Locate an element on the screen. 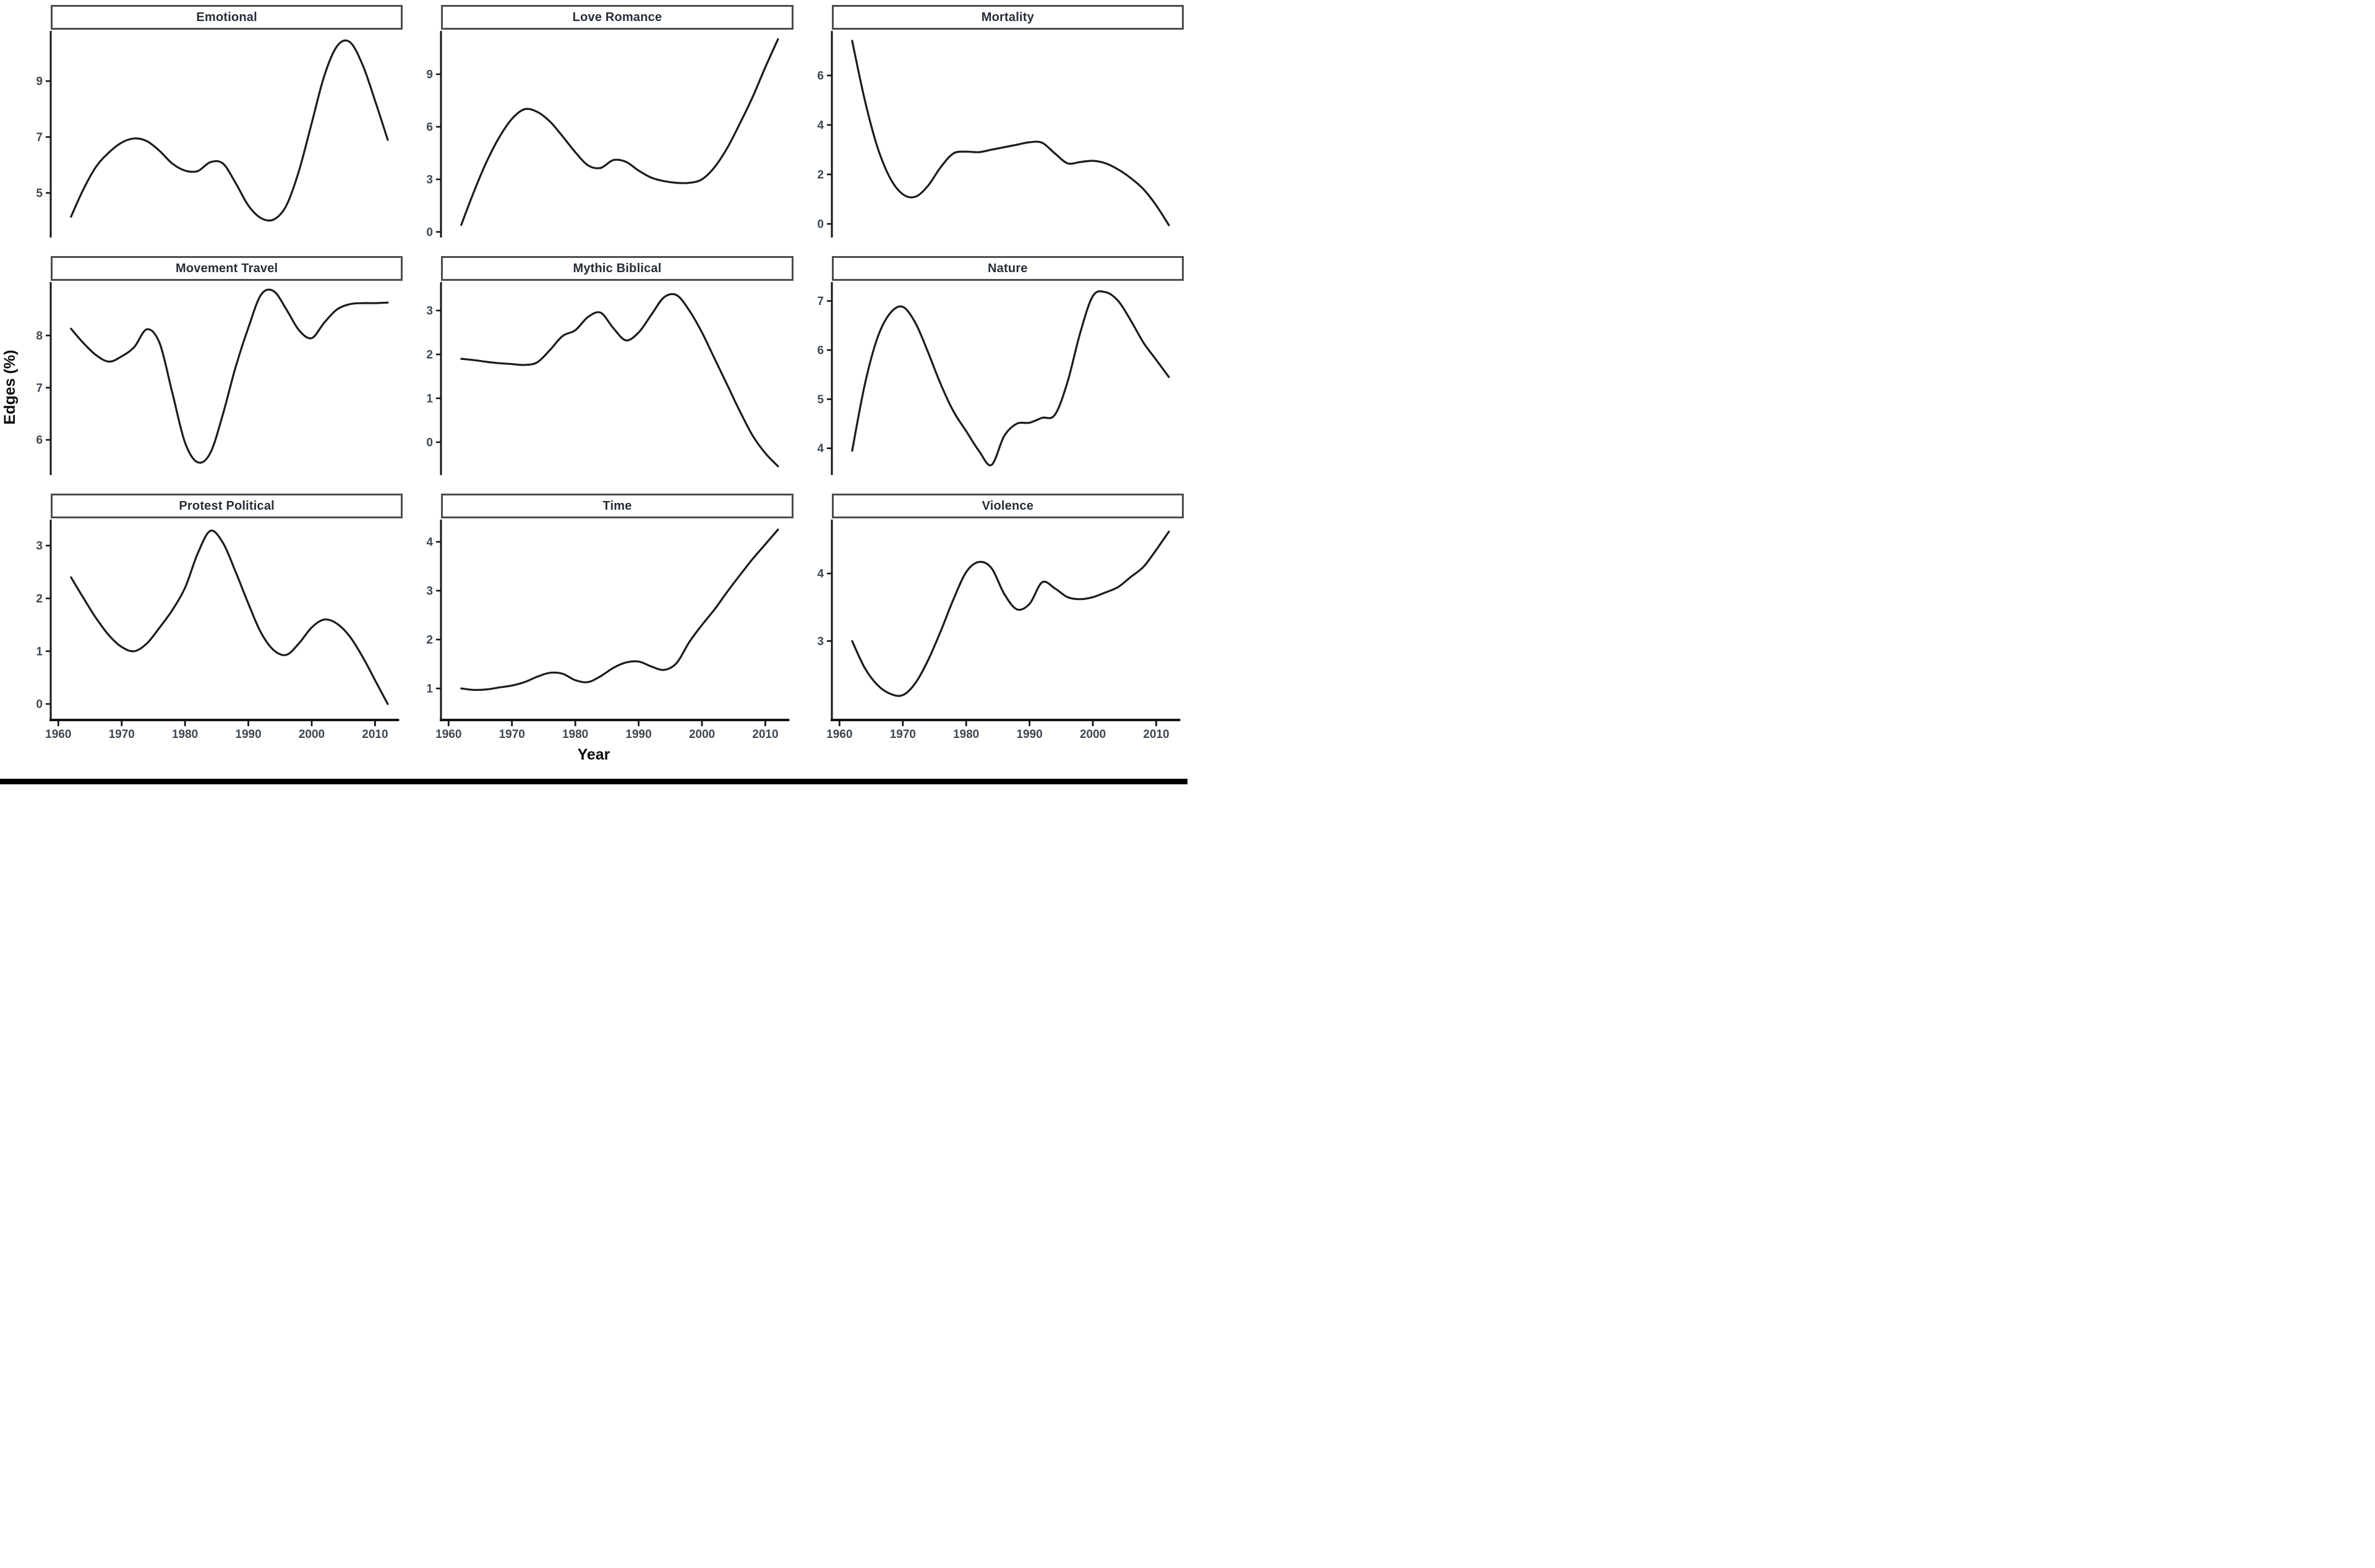 The image size is (2375, 1568). facet-strip-nature: Nature is located at coordinates (1008, 268).